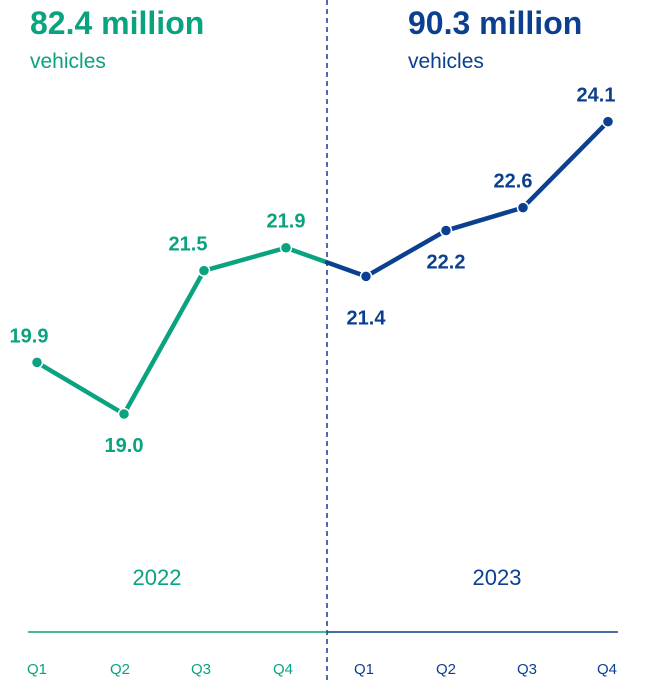 This screenshot has height=680, width=645. What do you see at coordinates (37, 669) in the screenshot?
I see `x-tick-2022-q1: Q1` at bounding box center [37, 669].